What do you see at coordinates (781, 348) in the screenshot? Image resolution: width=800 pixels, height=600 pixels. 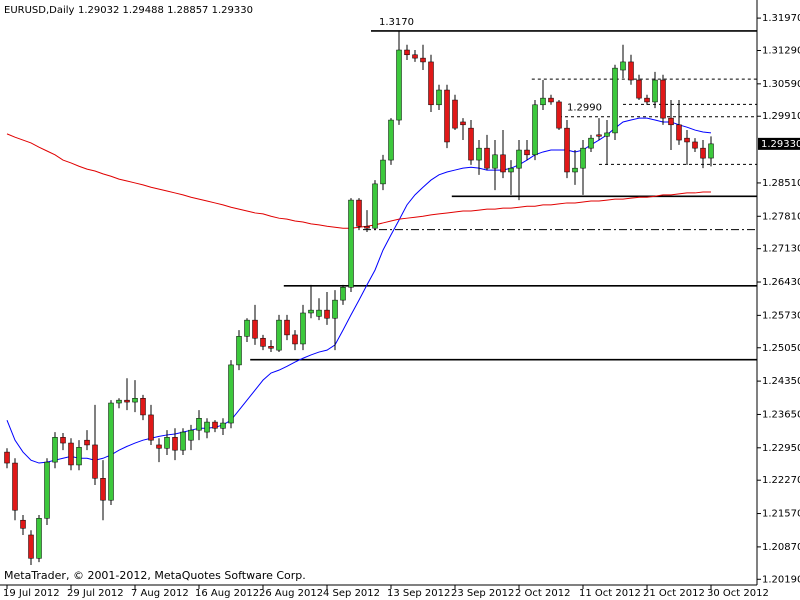 I see `y-tick-label: 1.25050` at bounding box center [781, 348].